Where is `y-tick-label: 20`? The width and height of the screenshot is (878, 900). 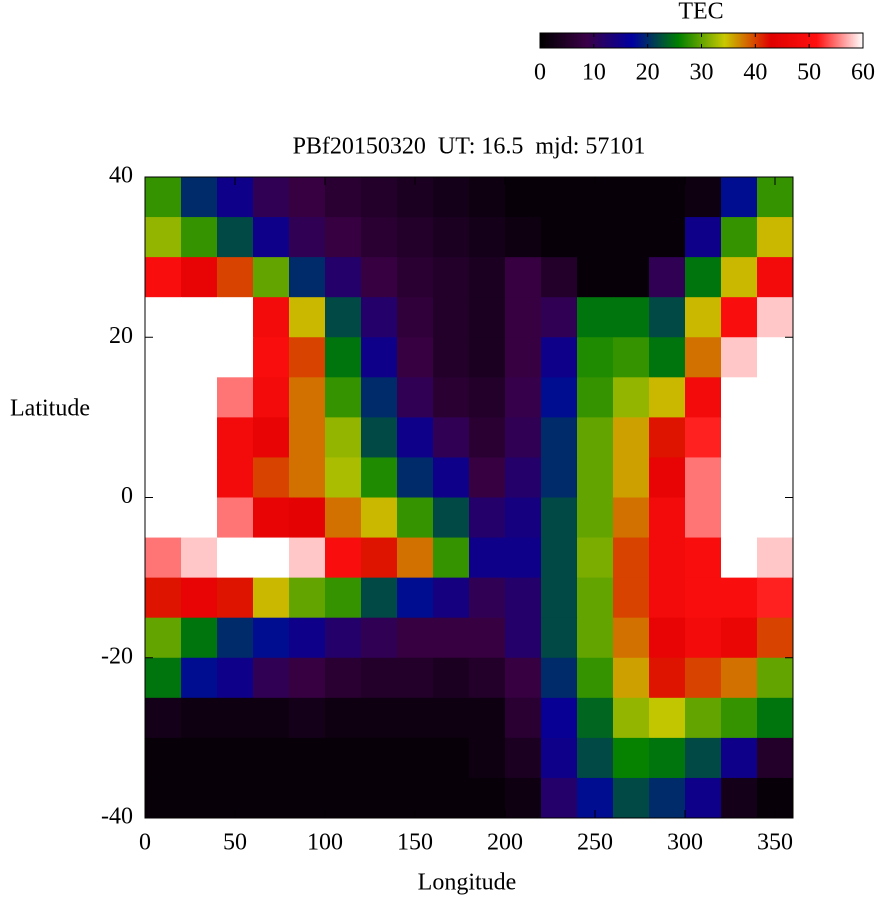 y-tick-label: 20 is located at coordinates (121, 336).